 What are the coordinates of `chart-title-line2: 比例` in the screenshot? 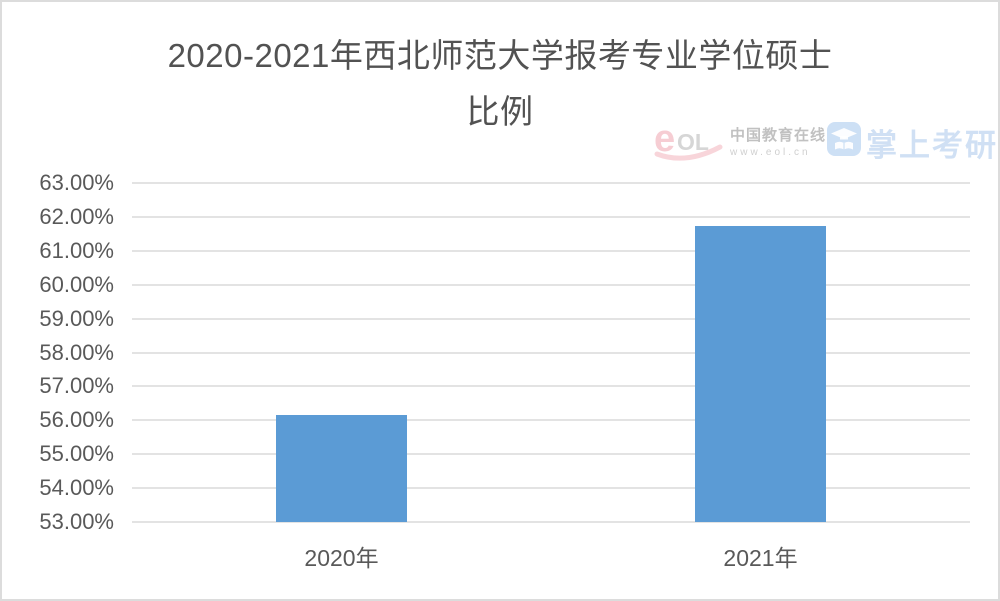 It's located at (500, 111).